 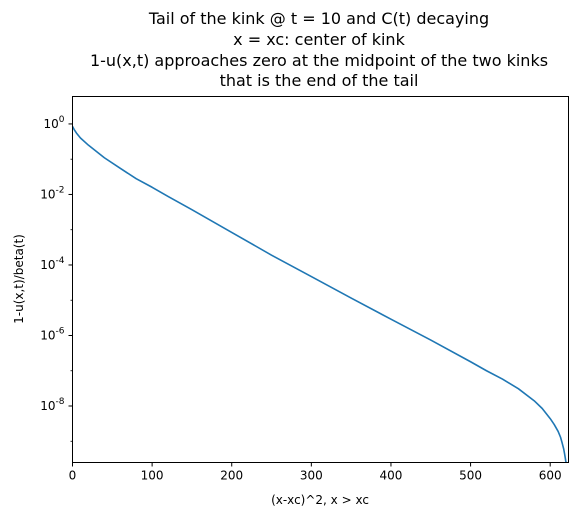 I want to click on y-axis-label: 1-u(x,t)/beta(t), so click(x=19, y=279).